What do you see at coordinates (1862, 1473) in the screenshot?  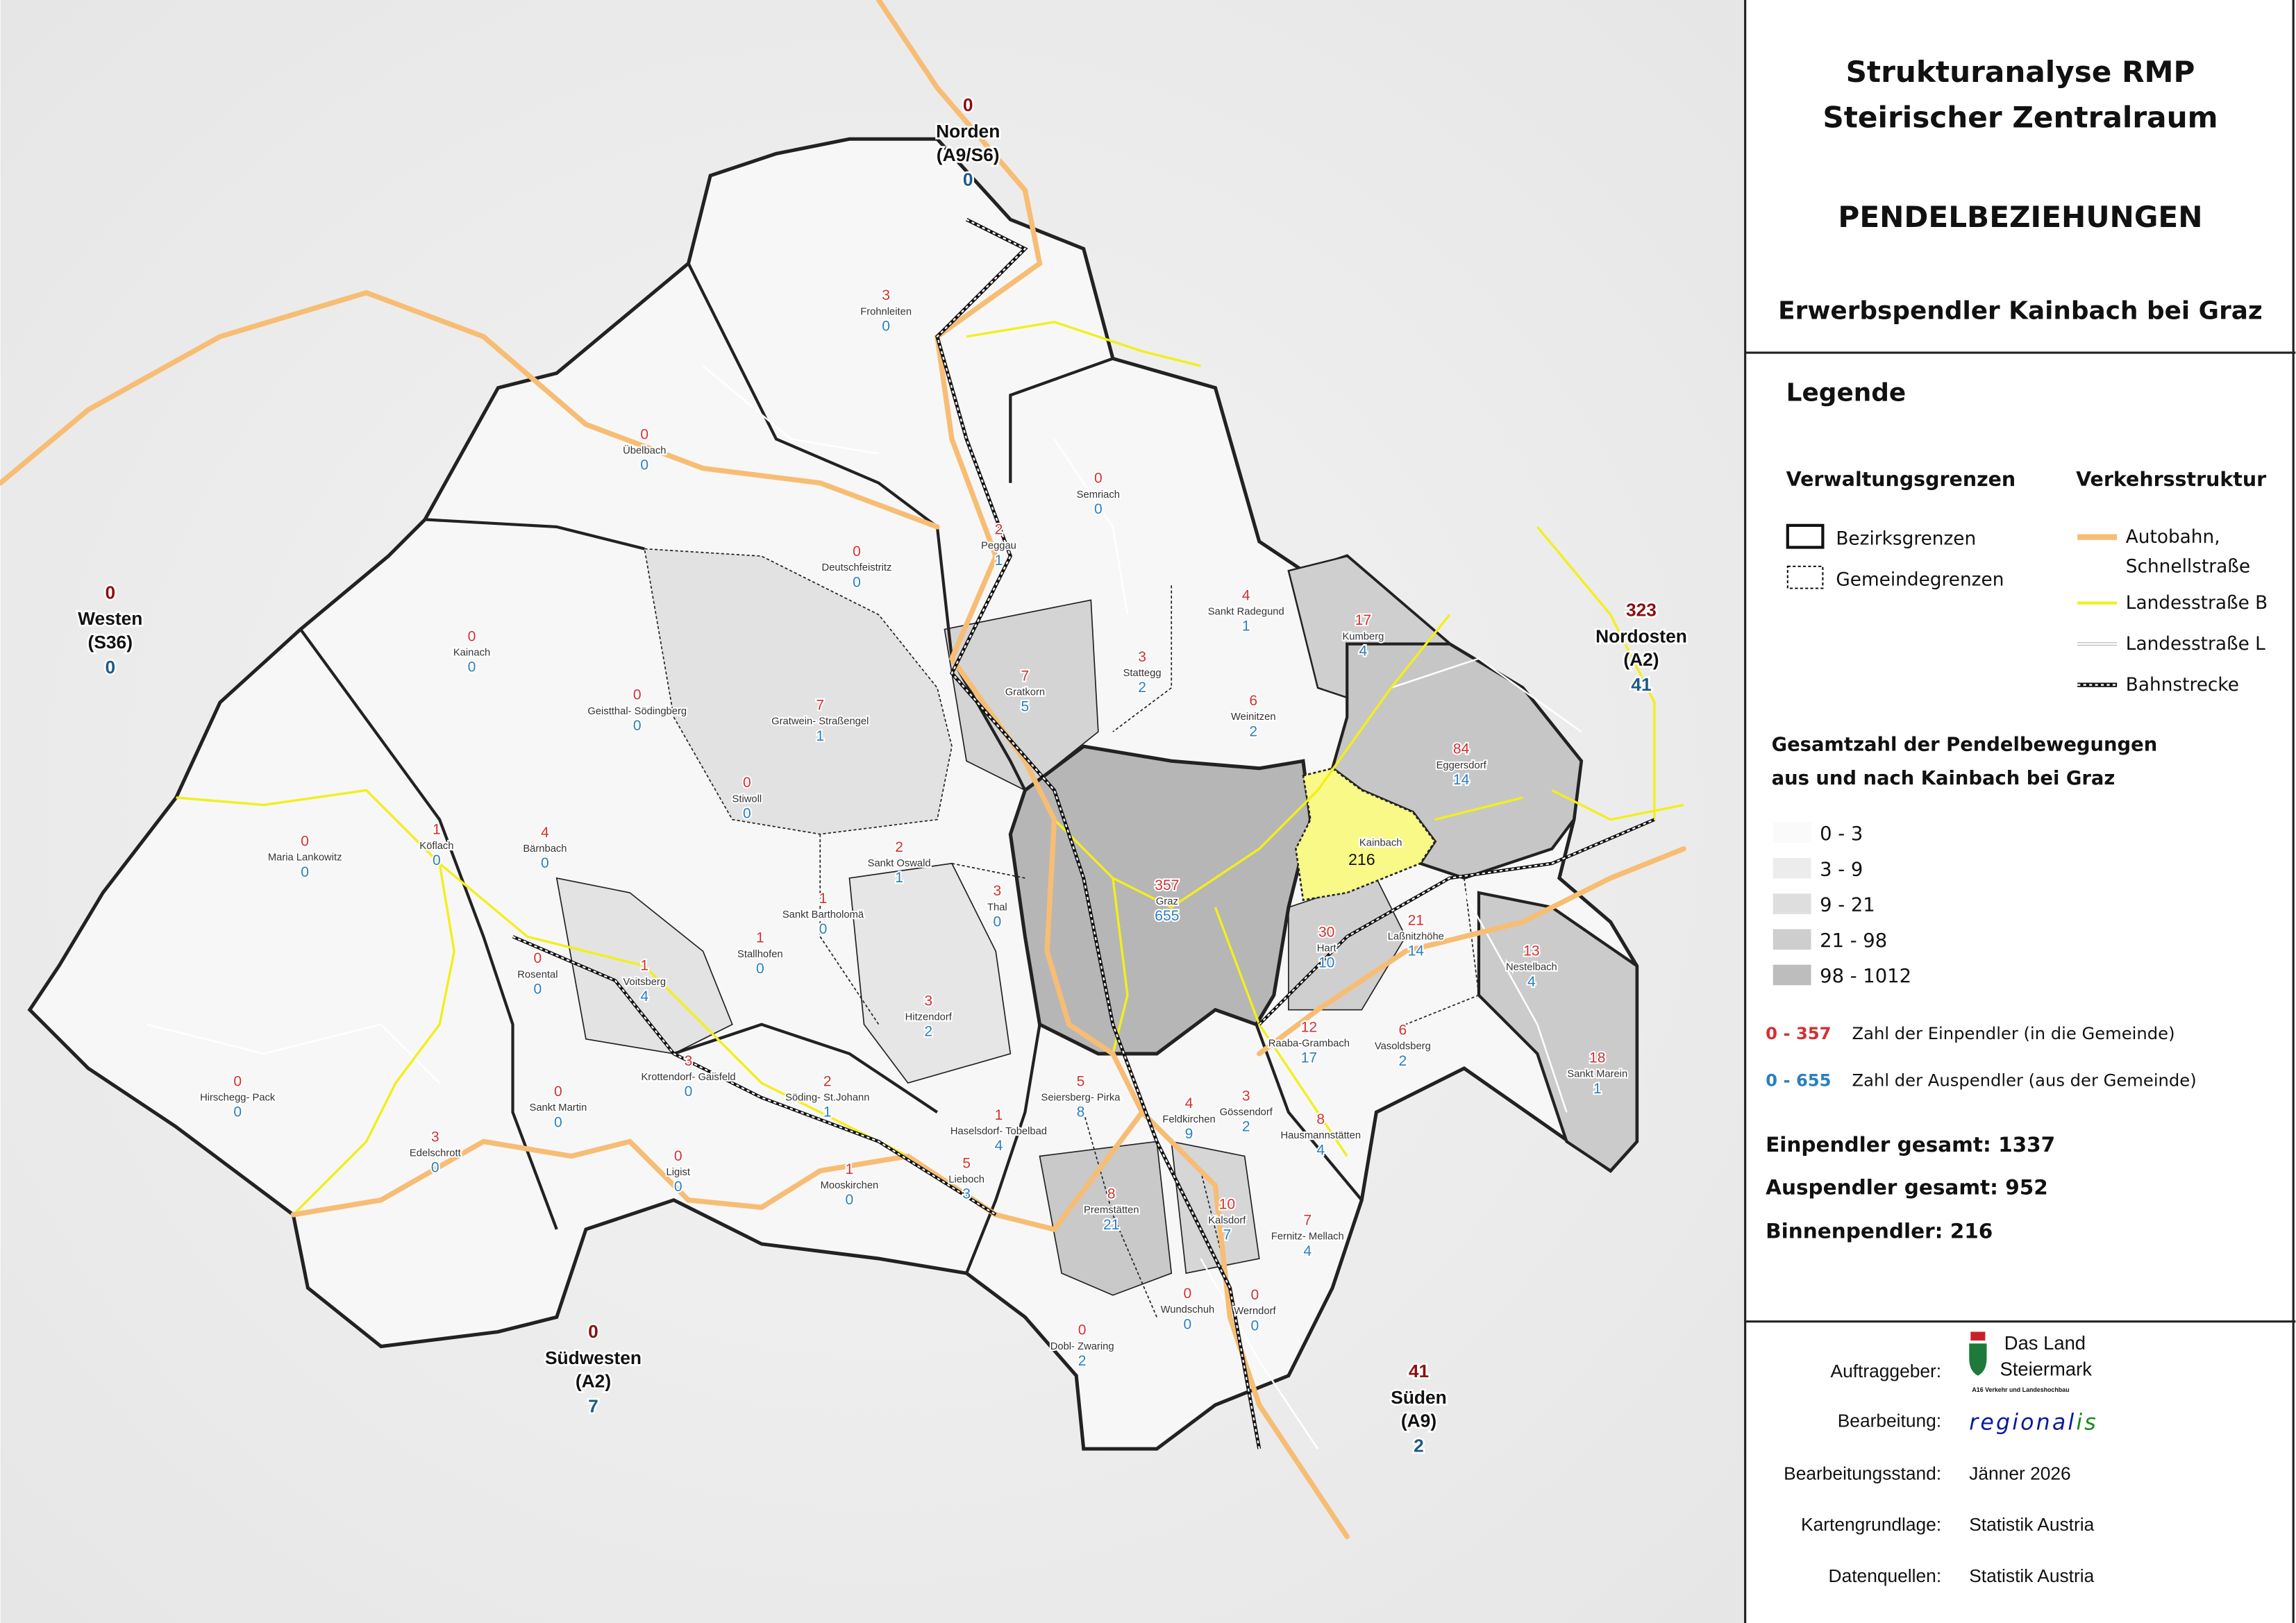 I see `credit-label: Bearbeitungsstand:` at bounding box center [1862, 1473].